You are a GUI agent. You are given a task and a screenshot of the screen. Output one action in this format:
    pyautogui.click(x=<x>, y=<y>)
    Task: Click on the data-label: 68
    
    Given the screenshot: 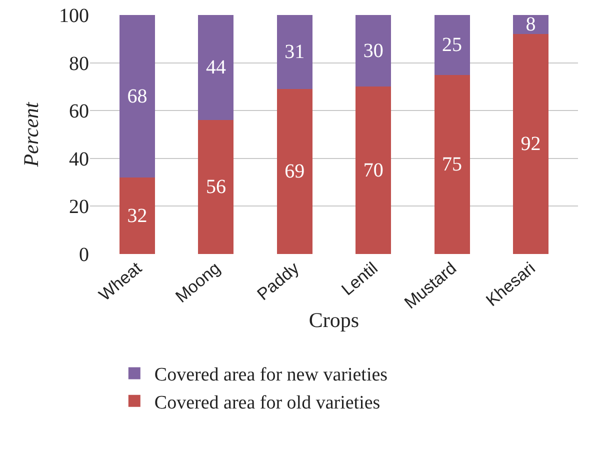 What is the action you would take?
    pyautogui.click(x=137, y=96)
    